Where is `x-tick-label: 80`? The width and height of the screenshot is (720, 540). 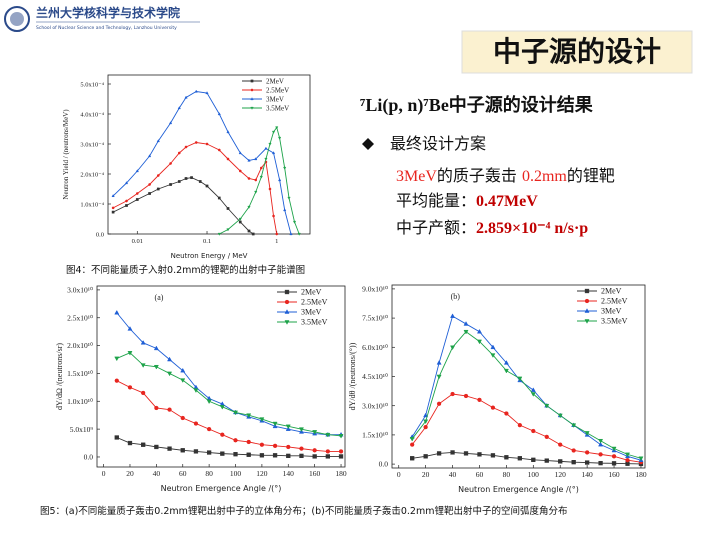 x-tick-label: 80 is located at coordinates (209, 473).